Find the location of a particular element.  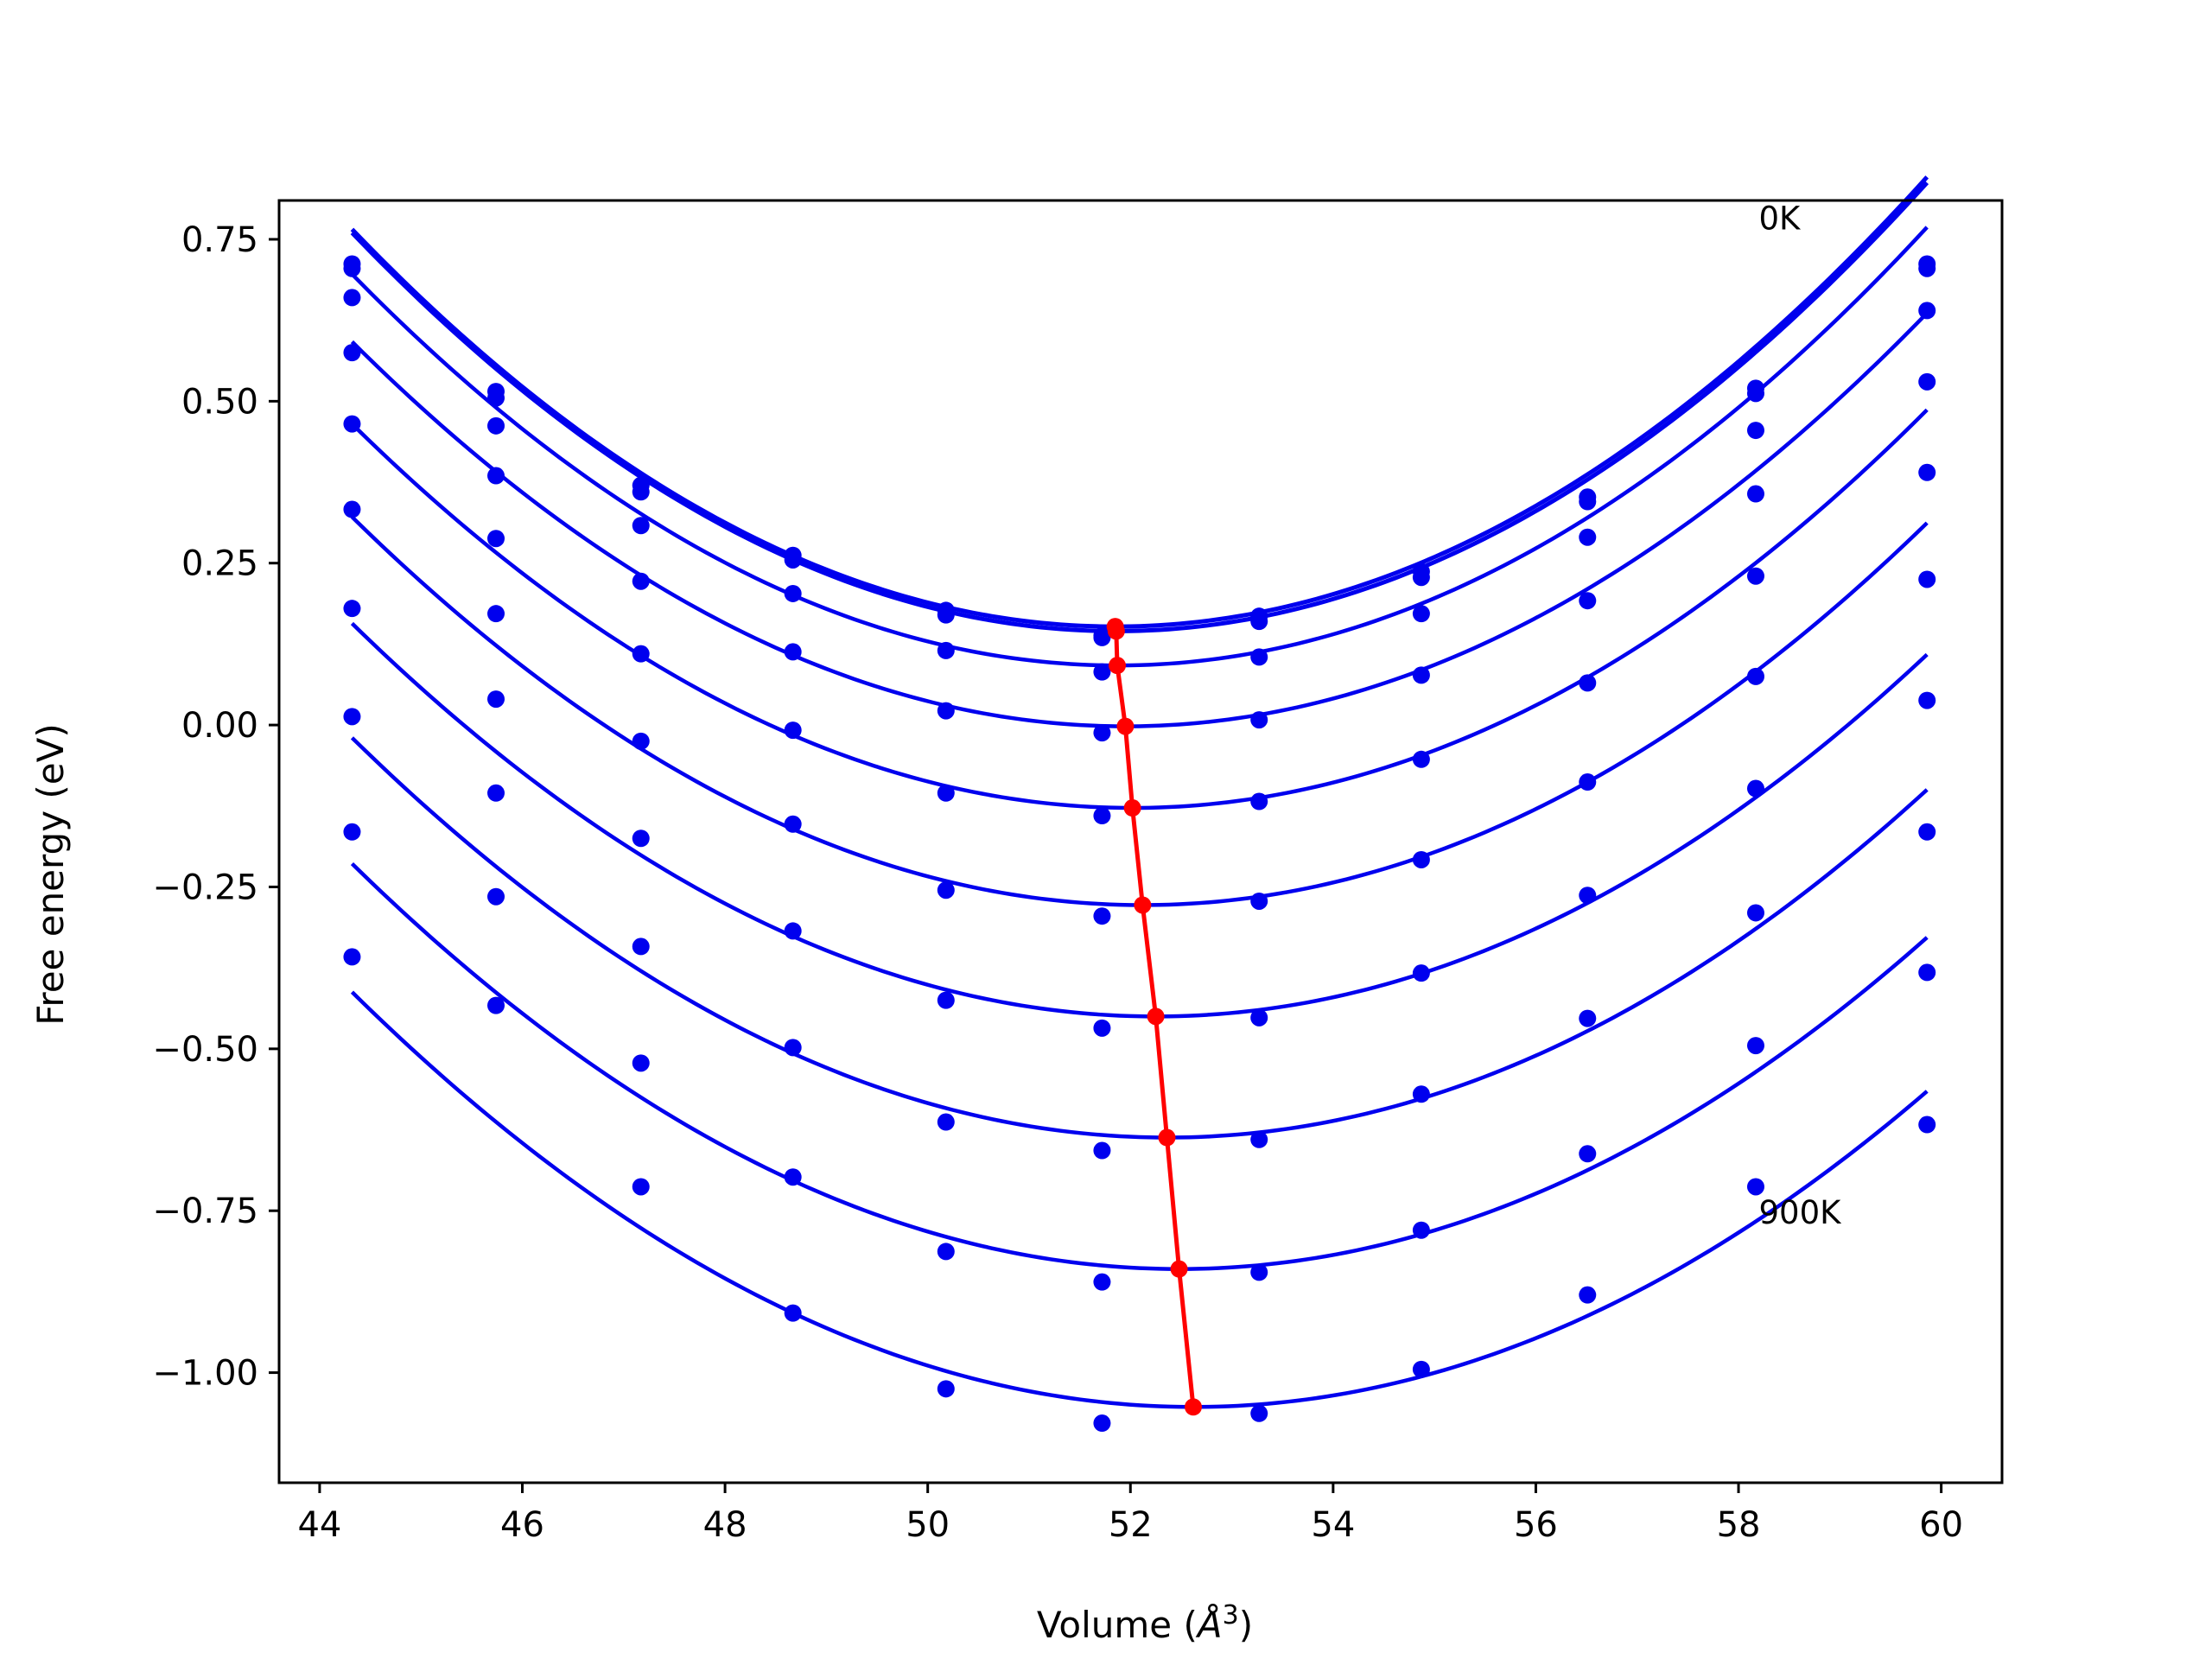

x-tick-label: 48 is located at coordinates (725, 1525).